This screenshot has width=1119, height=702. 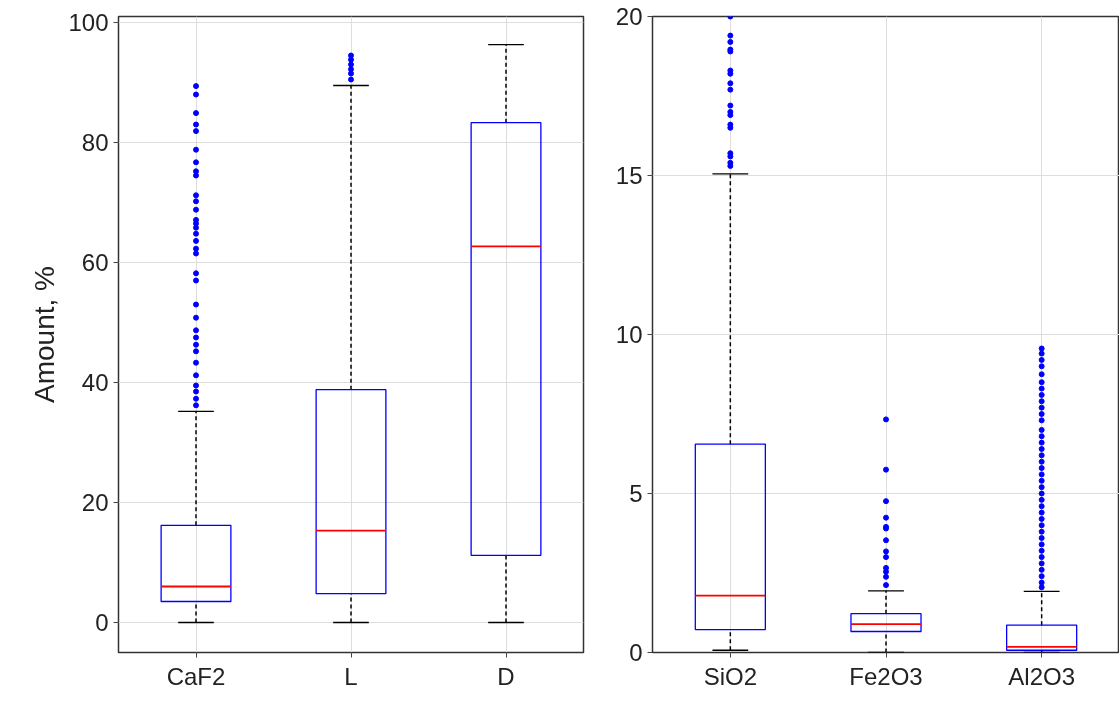 What do you see at coordinates (45, 334) in the screenshot?
I see `y-axis-title: Amount, %` at bounding box center [45, 334].